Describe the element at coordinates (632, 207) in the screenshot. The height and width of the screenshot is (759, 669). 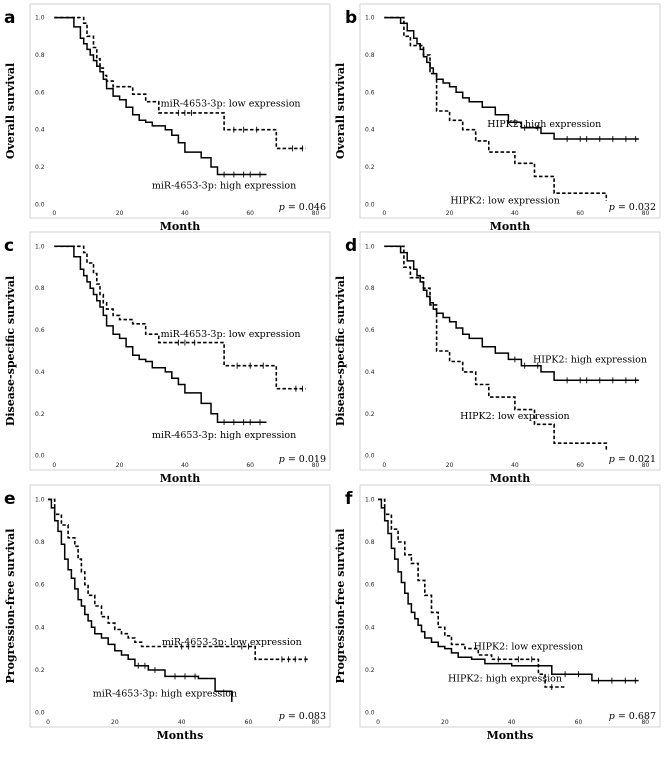
I see `p-value: p = 0.032` at that location.